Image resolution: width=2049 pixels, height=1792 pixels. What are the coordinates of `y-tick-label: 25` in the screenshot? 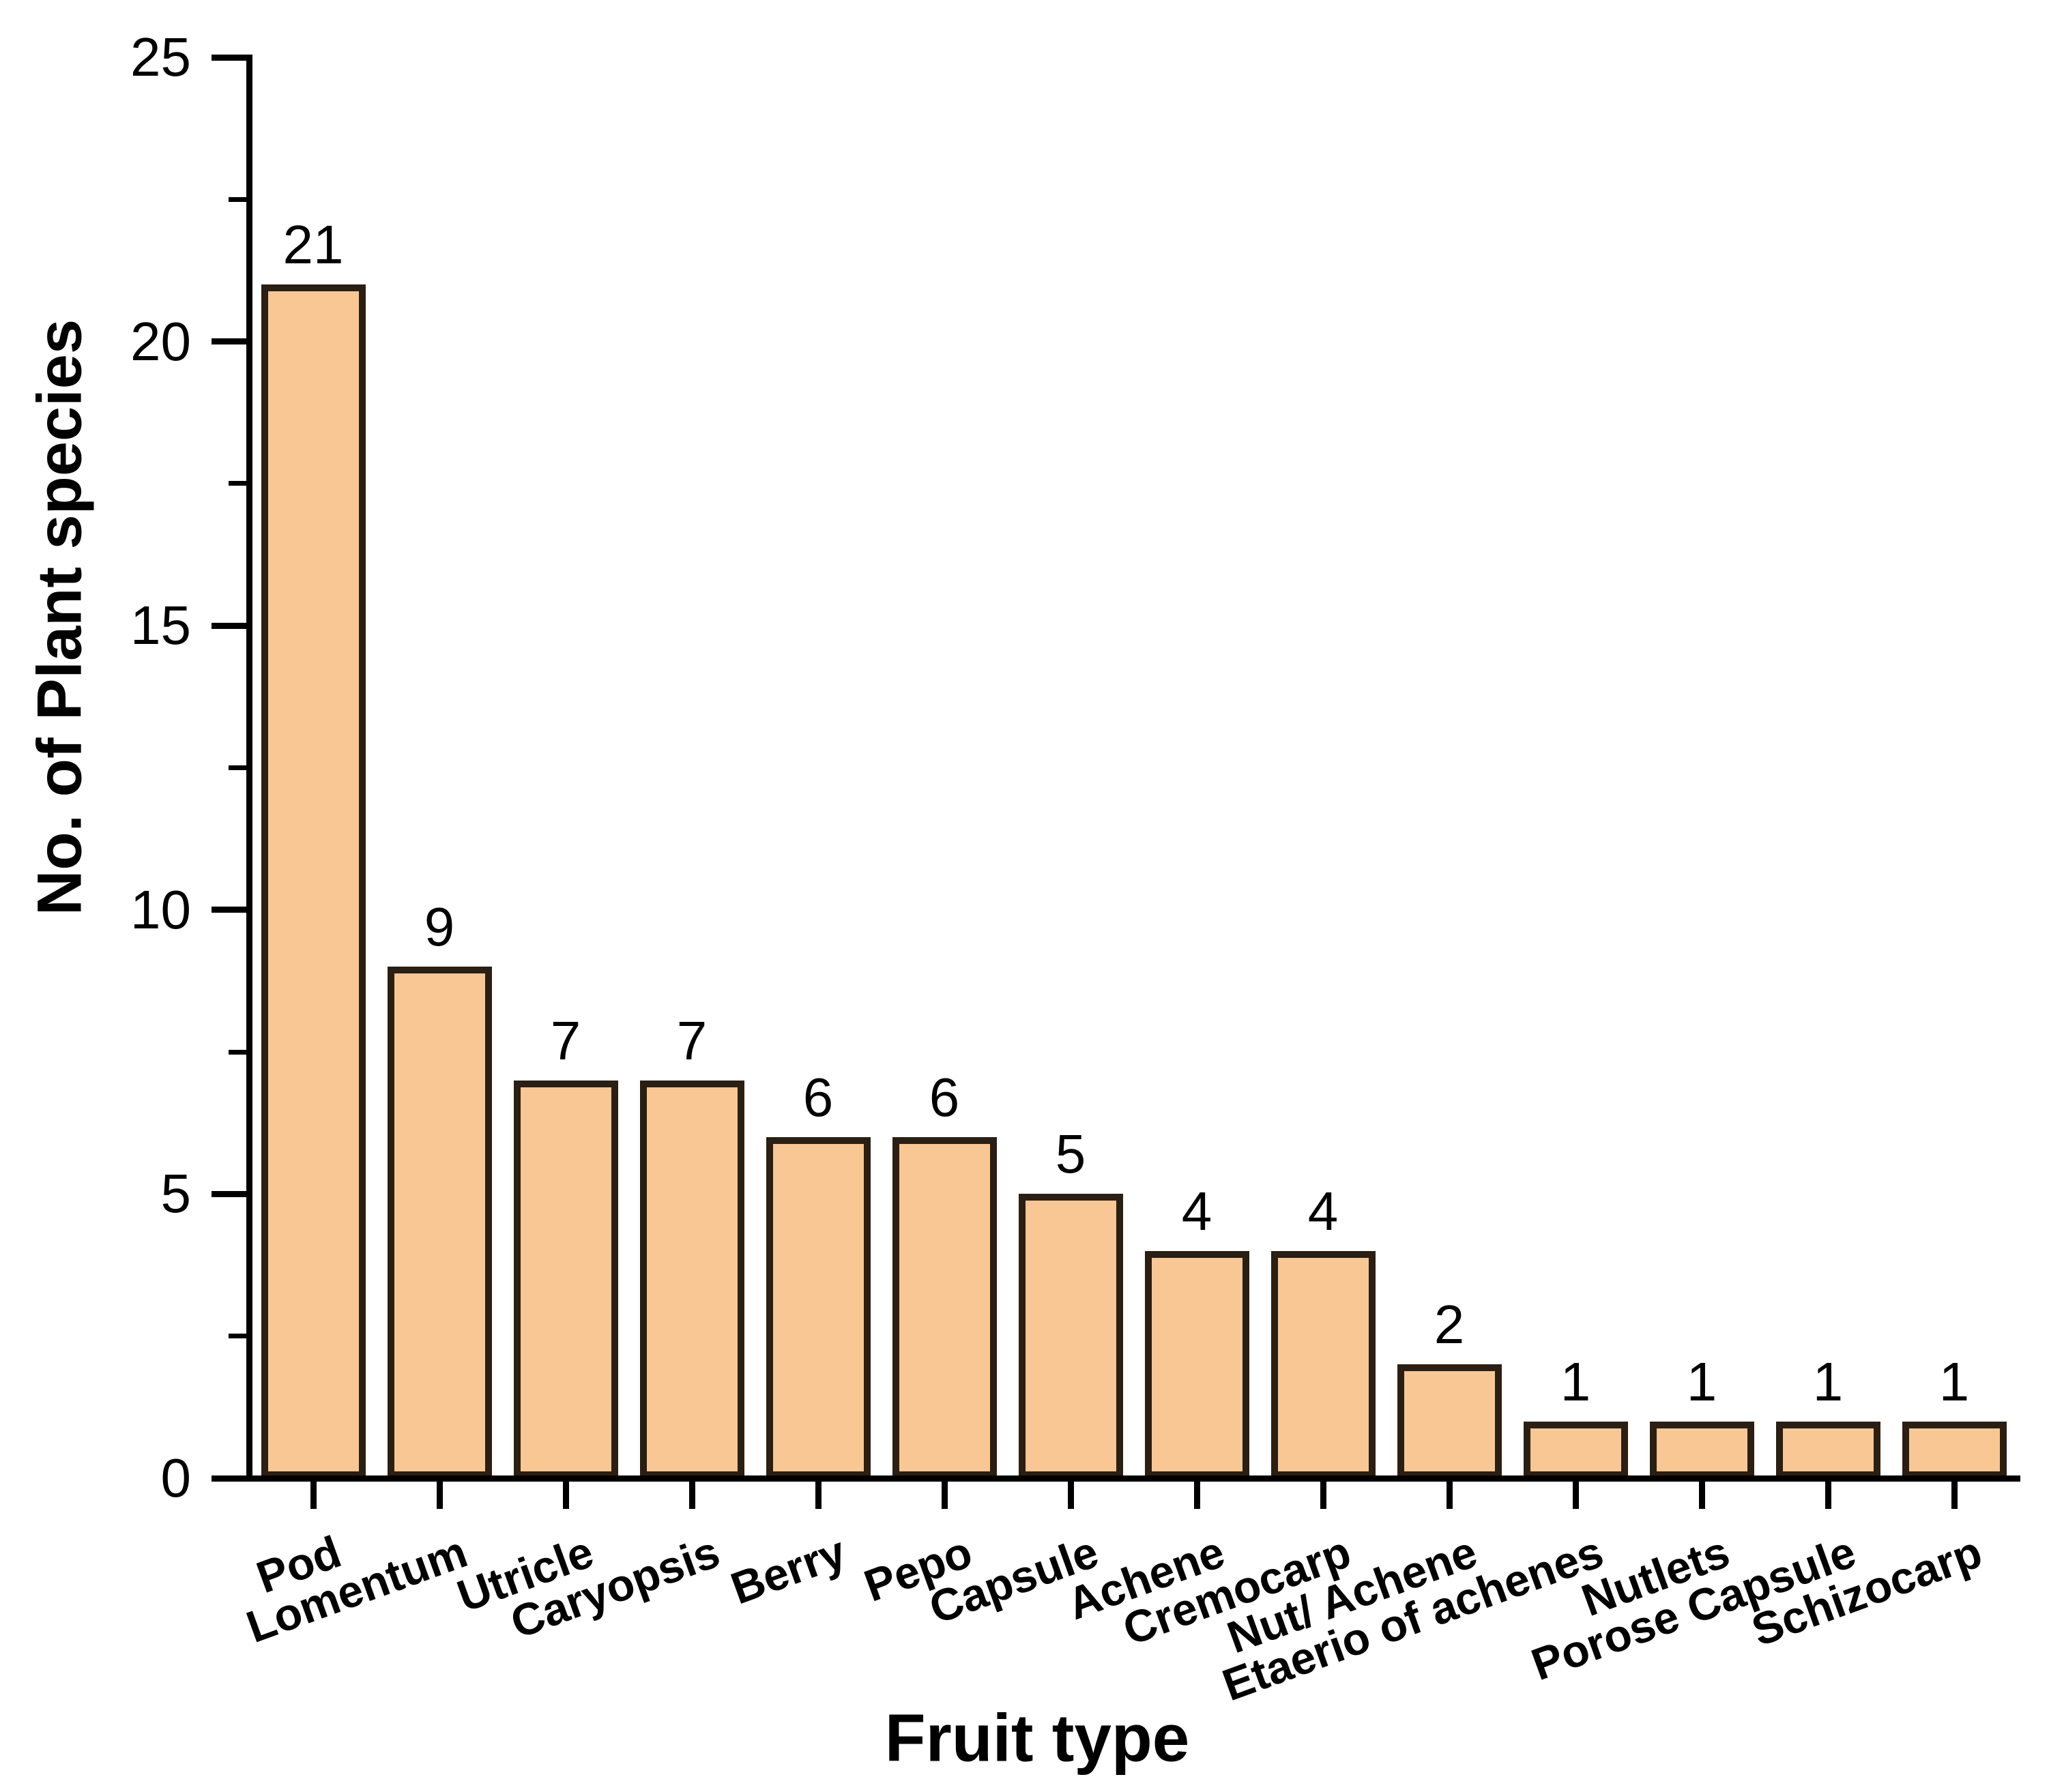 It's located at (160, 57).